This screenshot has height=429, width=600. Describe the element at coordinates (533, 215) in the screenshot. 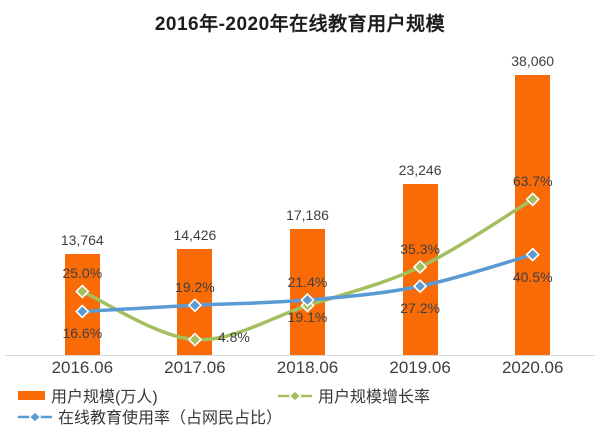

I see `bar-2020.06` at that location.